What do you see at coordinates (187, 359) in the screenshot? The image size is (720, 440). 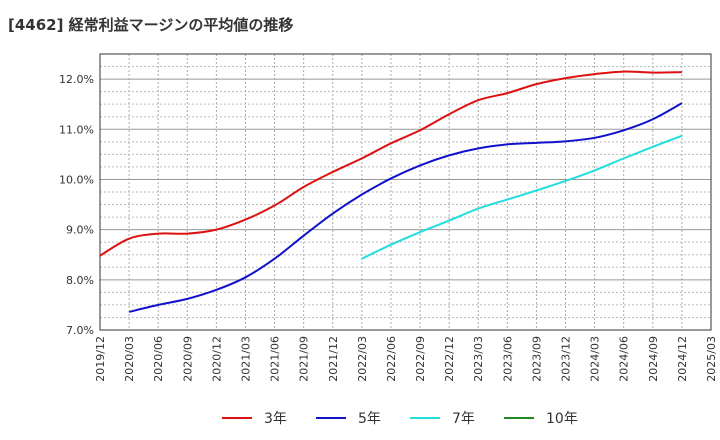 I see `x-tick-label: 2020/09` at bounding box center [187, 359].